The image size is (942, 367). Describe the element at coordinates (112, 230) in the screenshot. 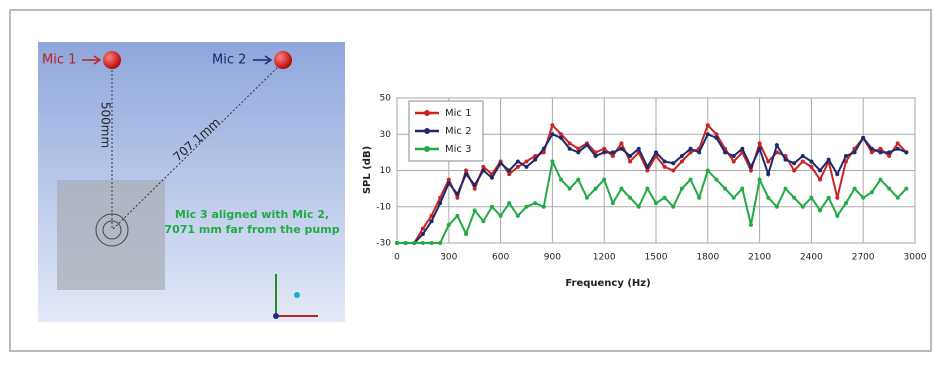

I see `pump-ring` at that location.